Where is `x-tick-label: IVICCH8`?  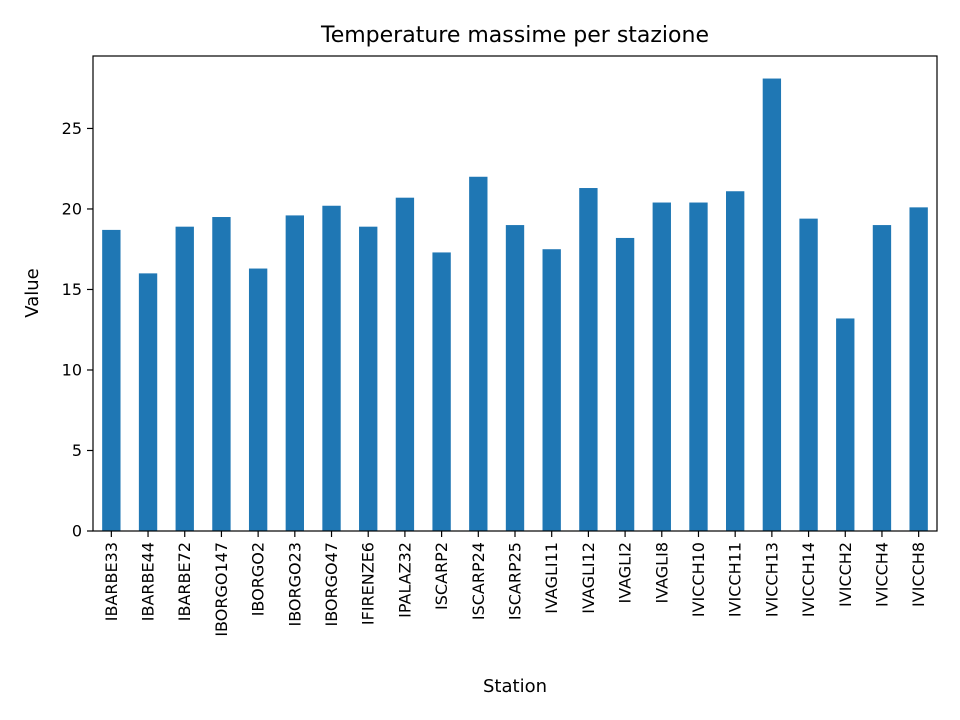
x-tick-label: IVICCH8 is located at coordinates (918, 574).